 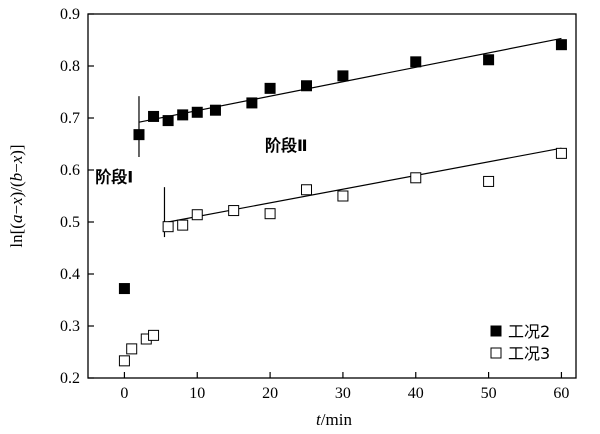 I want to click on x-tick-label: 20, so click(x=270, y=393).